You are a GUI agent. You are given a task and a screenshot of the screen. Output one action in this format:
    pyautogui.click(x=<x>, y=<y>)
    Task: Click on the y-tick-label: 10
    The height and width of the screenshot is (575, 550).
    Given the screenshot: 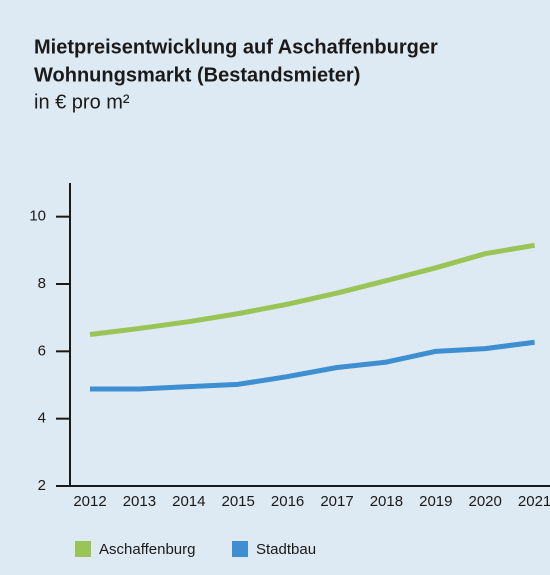 What is the action you would take?
    pyautogui.click(x=37, y=216)
    